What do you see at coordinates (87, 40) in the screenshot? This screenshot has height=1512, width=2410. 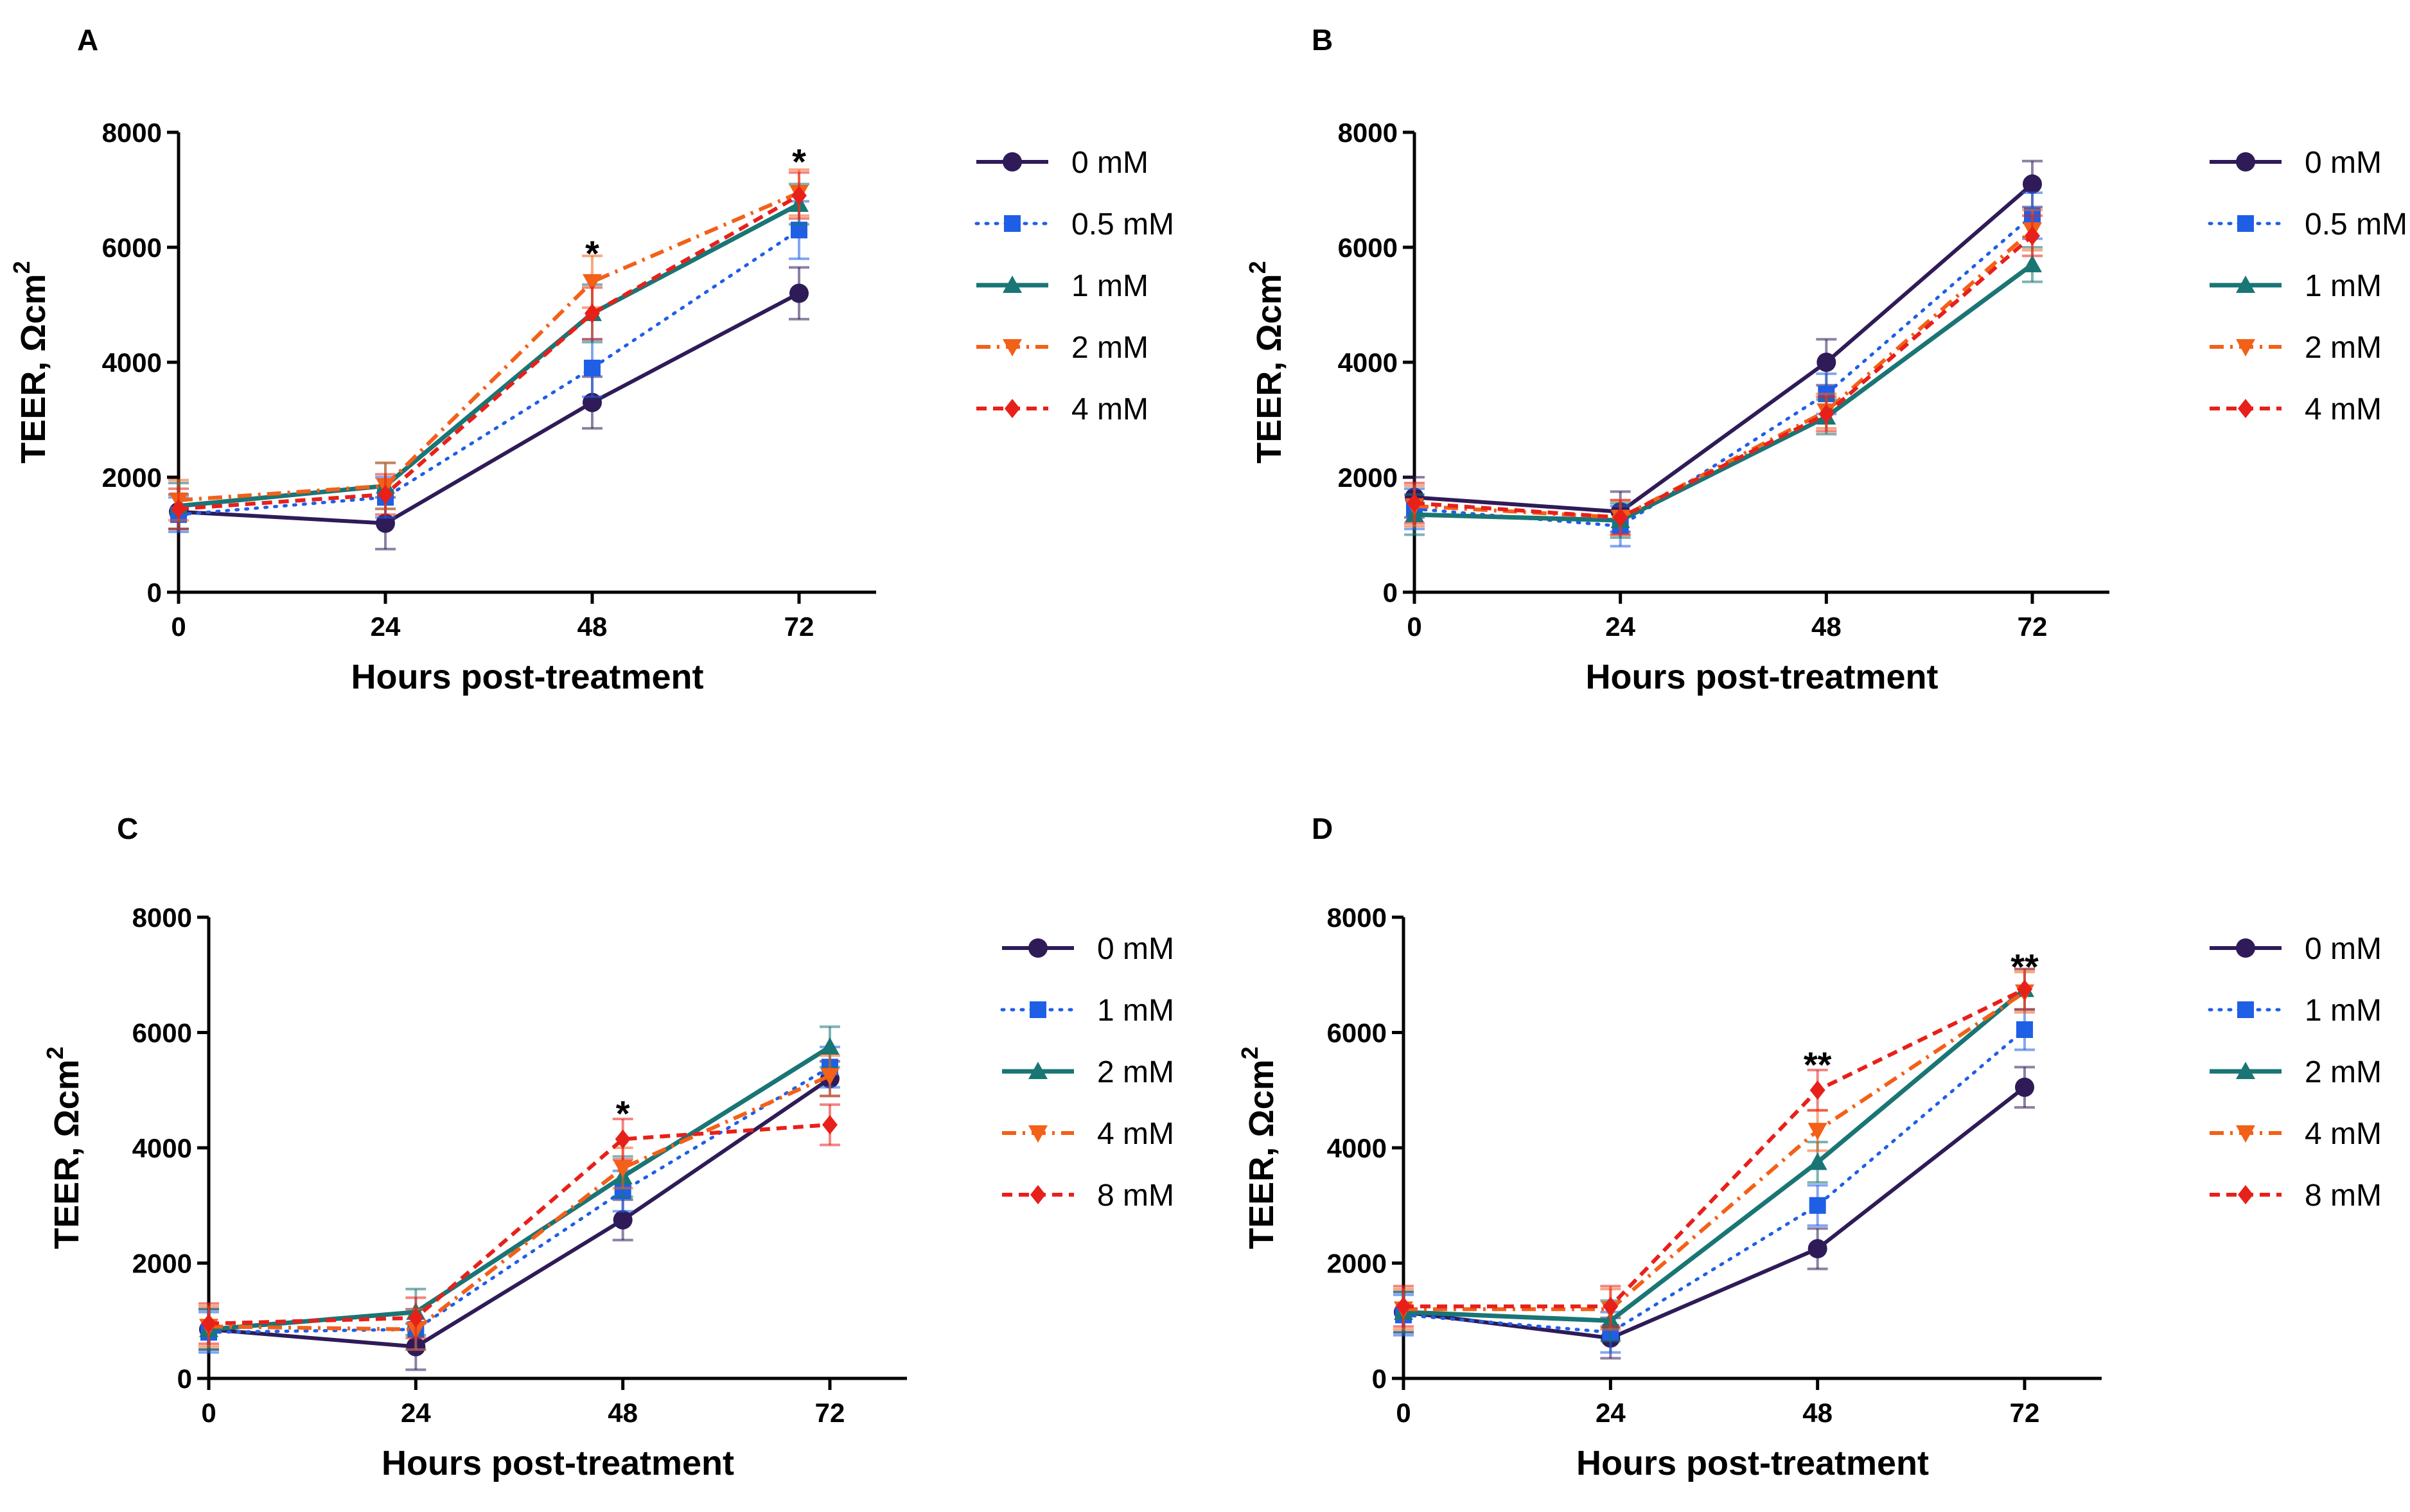 I see `panel-label: A` at bounding box center [87, 40].